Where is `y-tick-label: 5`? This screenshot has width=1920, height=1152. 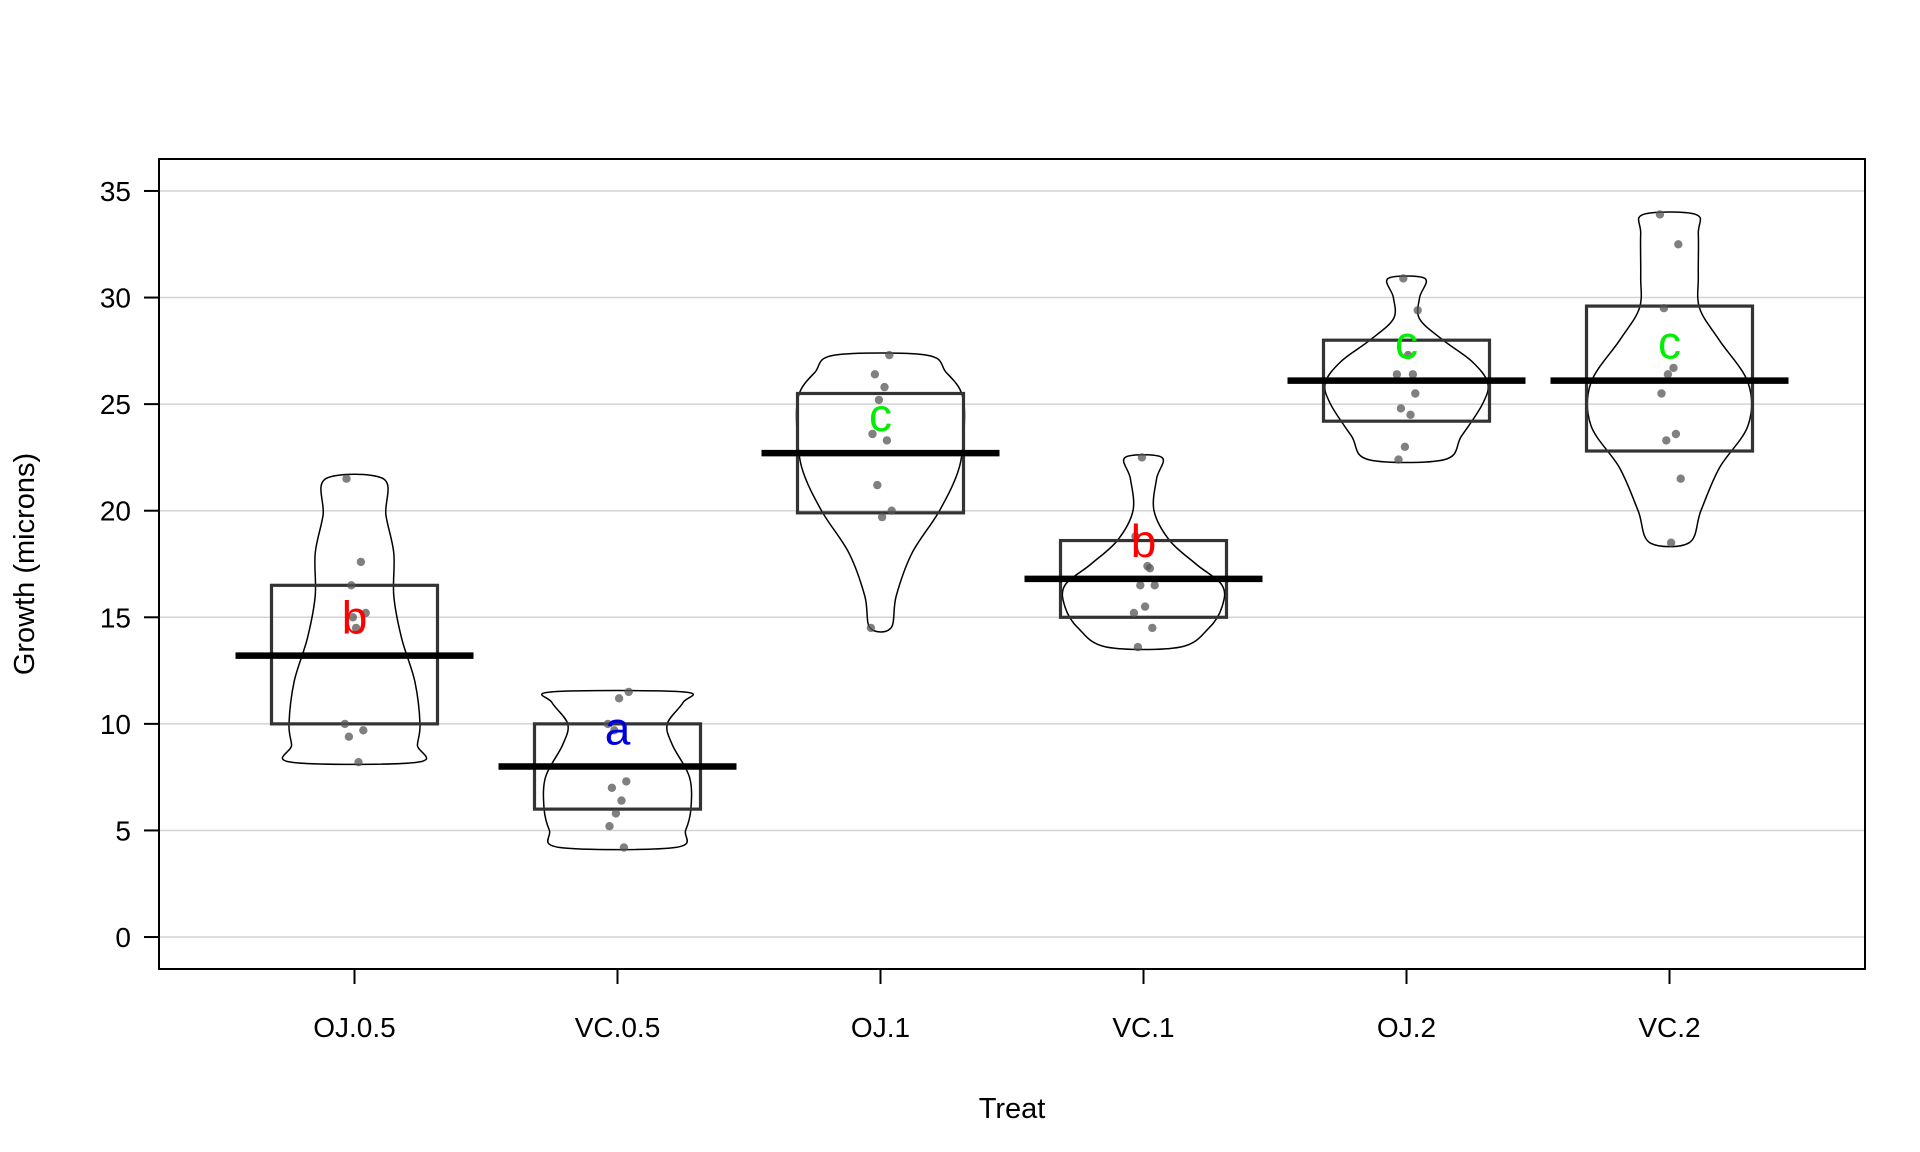 y-tick-label: 5 is located at coordinates (123, 830).